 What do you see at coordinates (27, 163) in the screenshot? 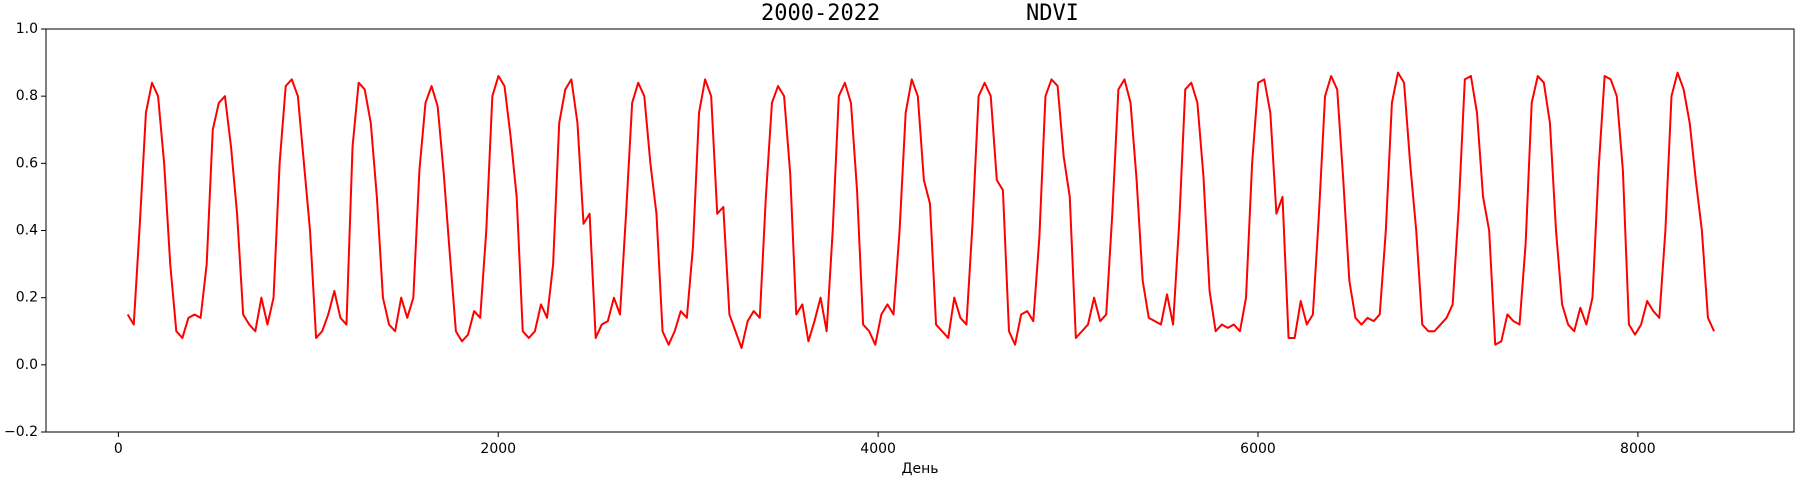
I see `y-tick-label: 0.6` at bounding box center [27, 163].